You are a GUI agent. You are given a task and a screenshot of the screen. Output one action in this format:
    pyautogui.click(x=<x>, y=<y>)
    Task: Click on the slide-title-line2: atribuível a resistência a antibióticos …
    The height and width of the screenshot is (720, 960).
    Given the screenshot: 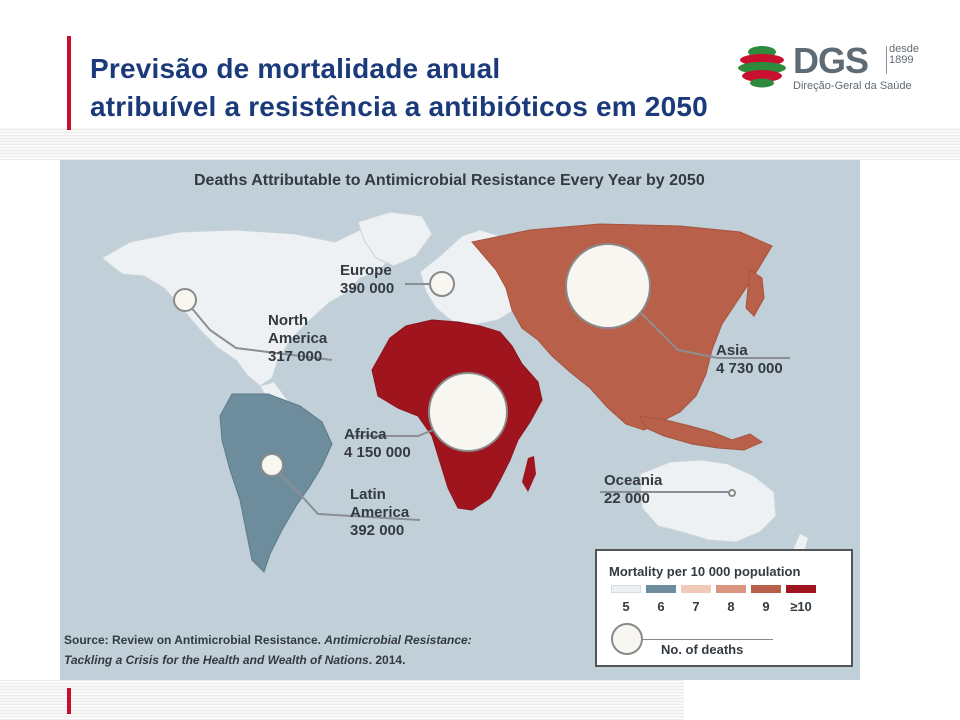 What is the action you would take?
    pyautogui.click(x=399, y=106)
    